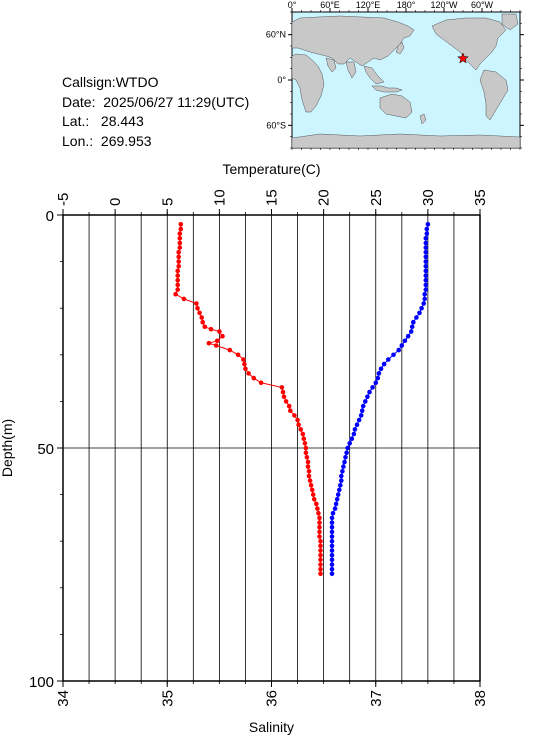  What do you see at coordinates (79, 101) in the screenshot?
I see `date-label: Date:` at bounding box center [79, 101].